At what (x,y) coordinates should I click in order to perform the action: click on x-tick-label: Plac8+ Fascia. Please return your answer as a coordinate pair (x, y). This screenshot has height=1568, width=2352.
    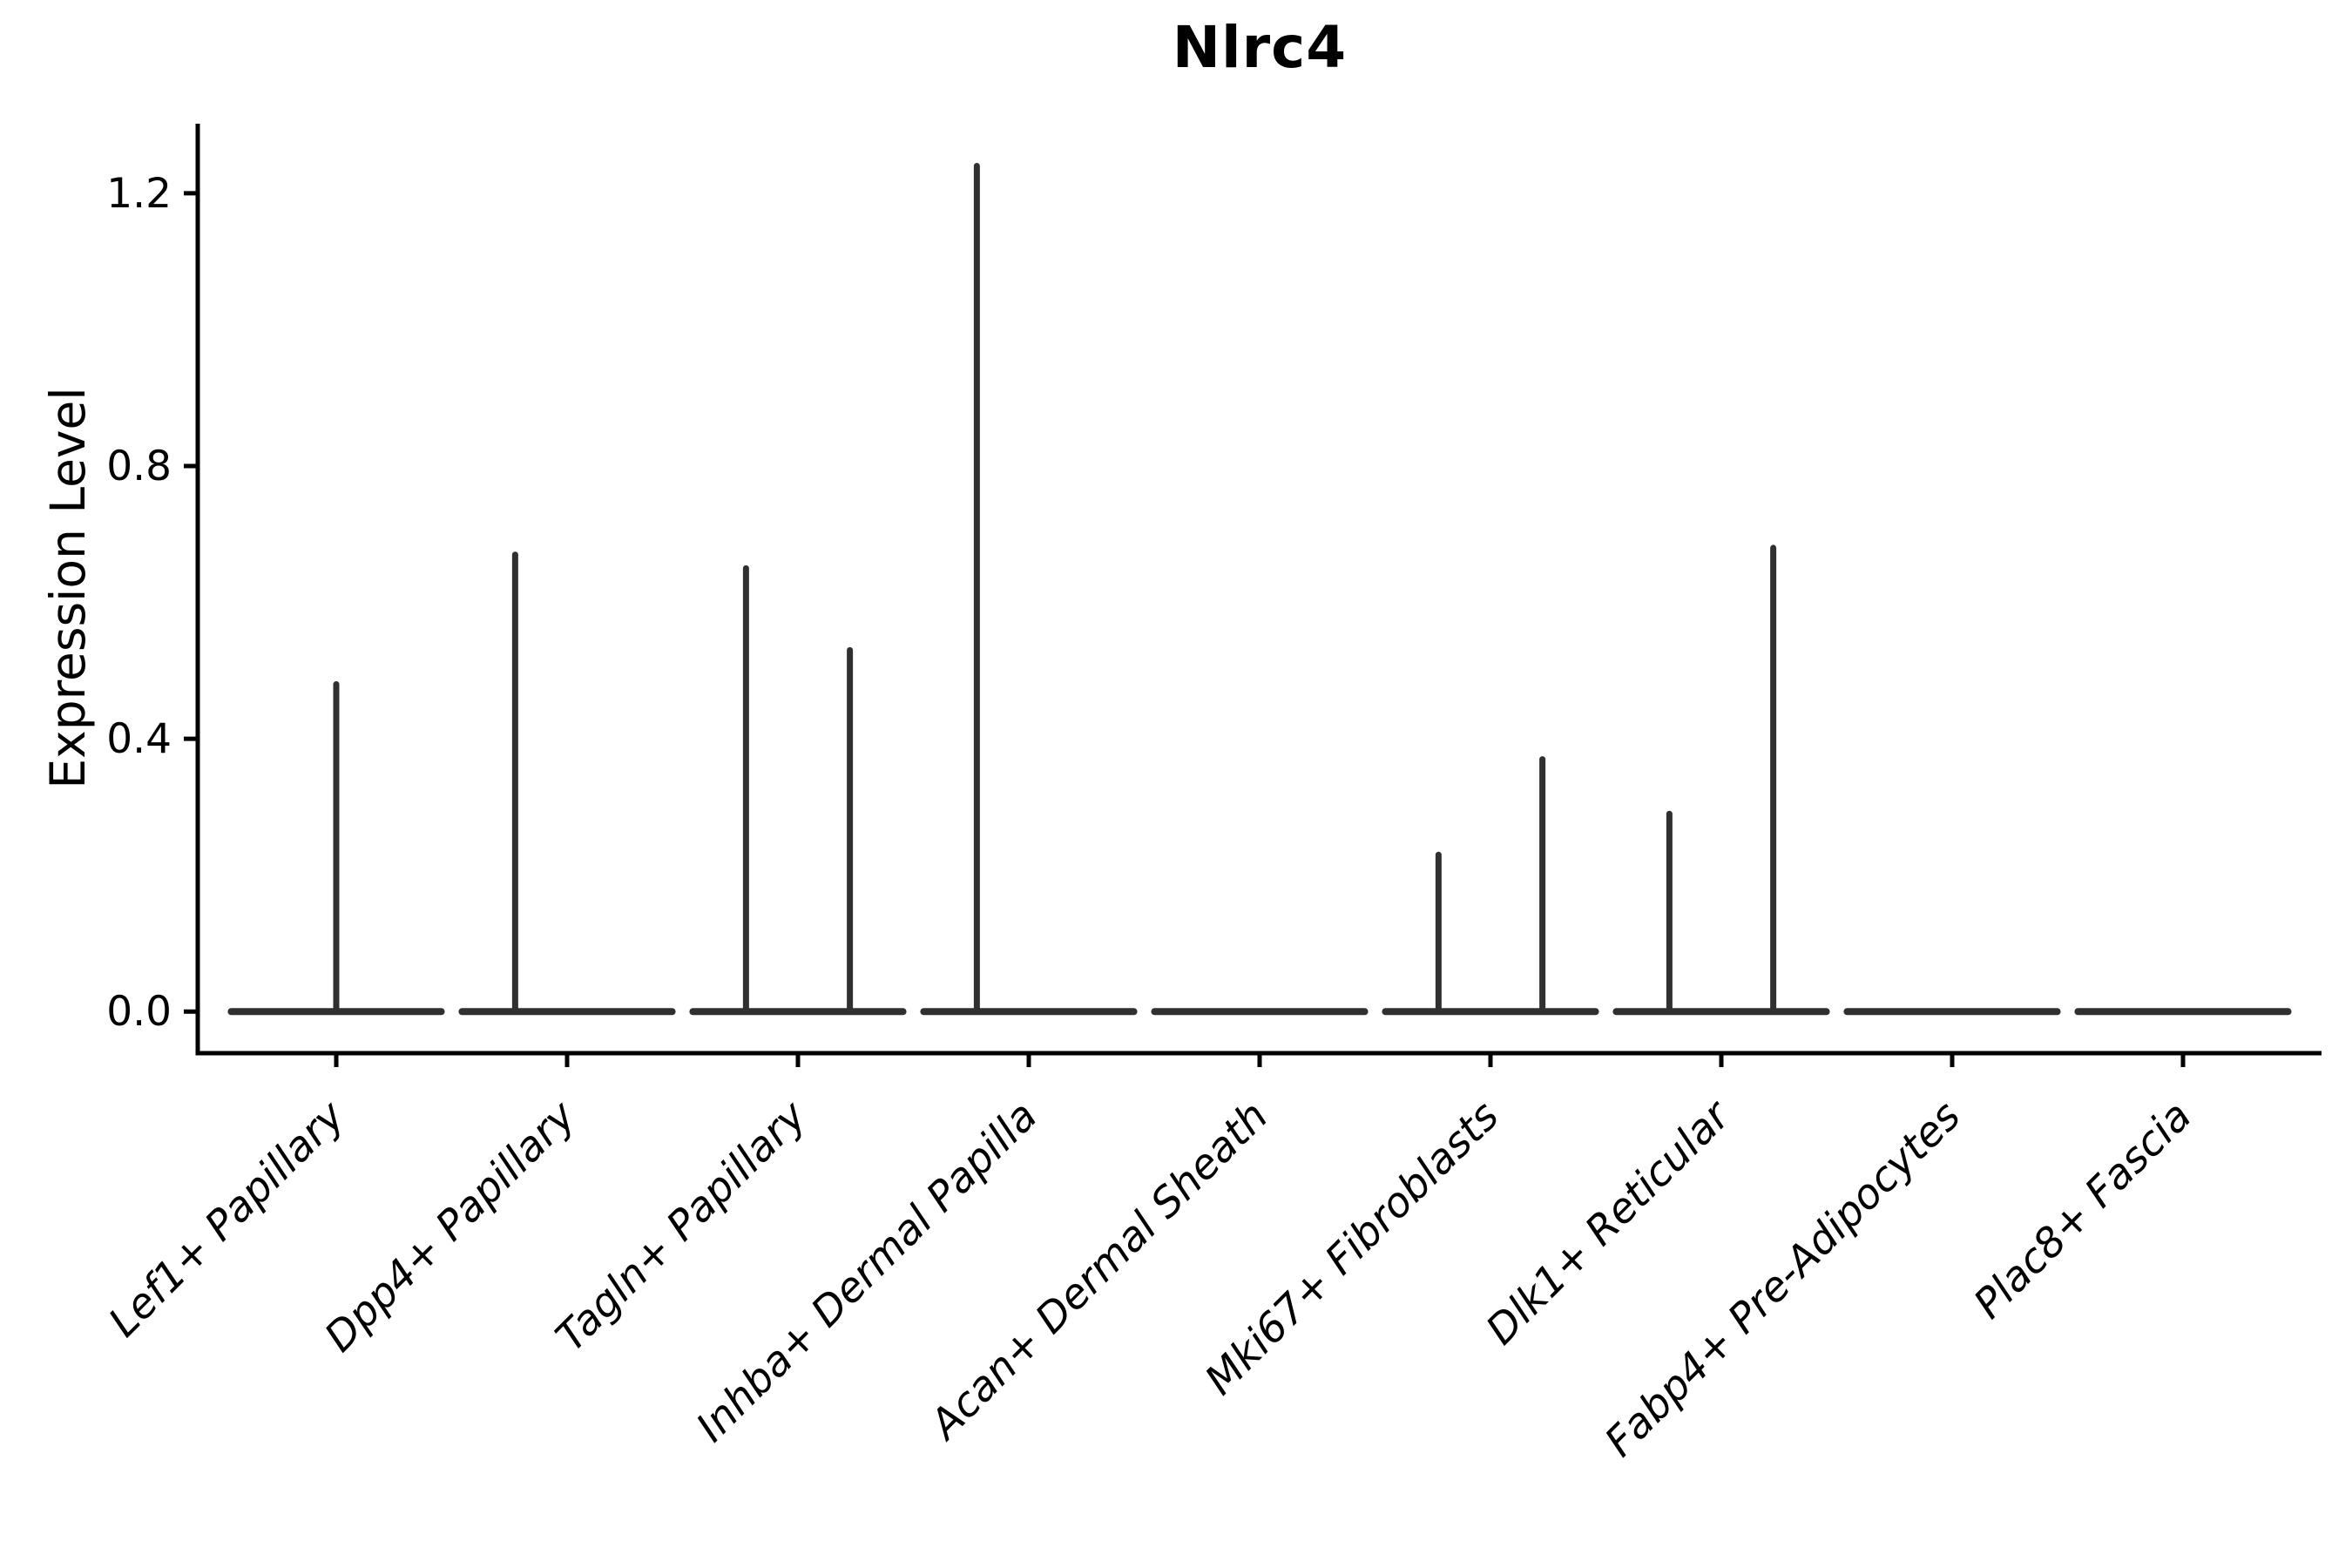
    Looking at the image, I should click on (2082, 1210).